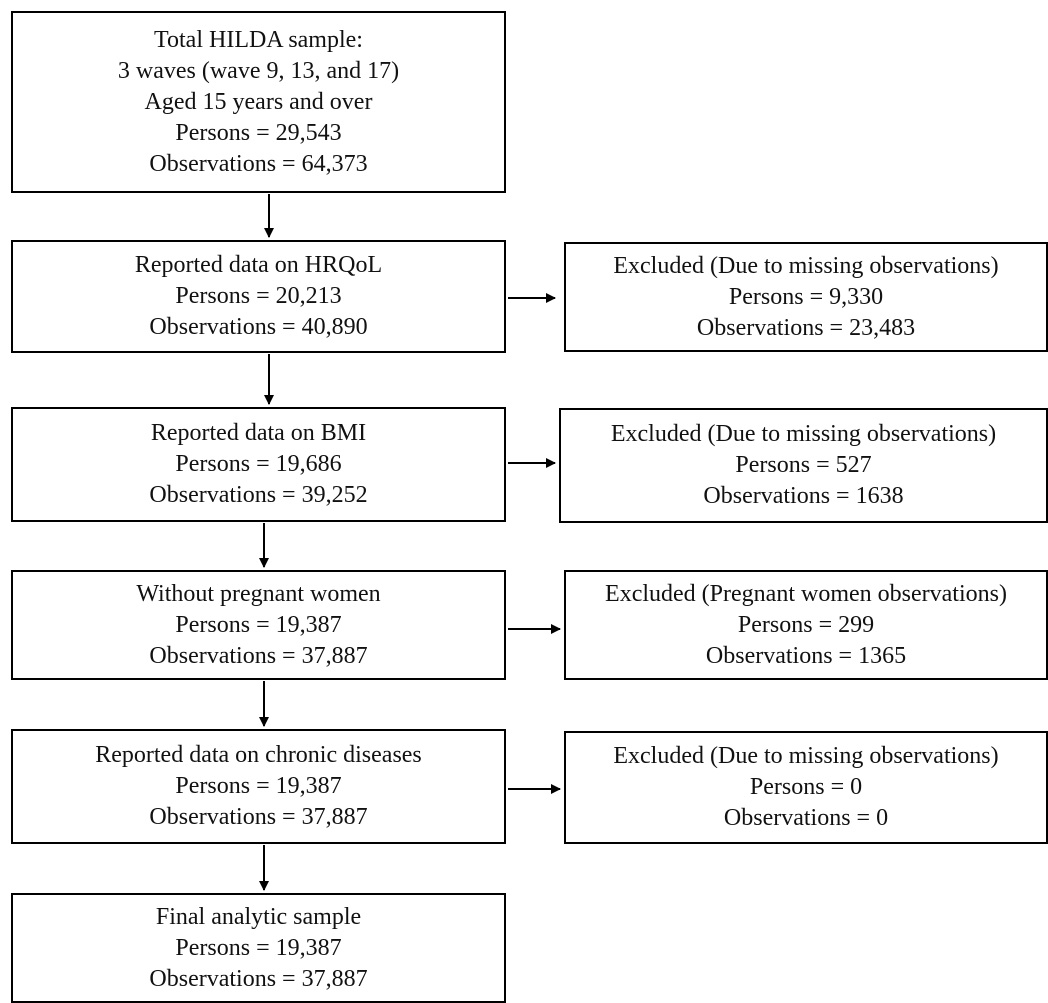  What do you see at coordinates (258, 163) in the screenshot?
I see `total-sample-observations: Observations = 64,373` at bounding box center [258, 163].